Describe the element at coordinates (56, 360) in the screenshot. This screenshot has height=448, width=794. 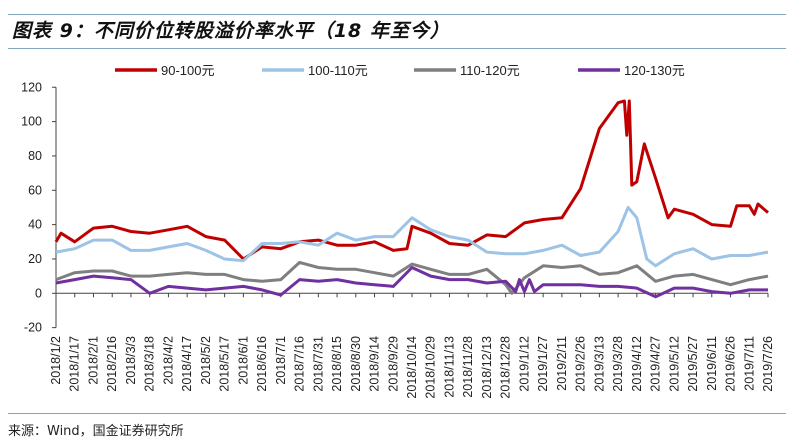
I see `x-tick-label: 2018/1/2` at that location.